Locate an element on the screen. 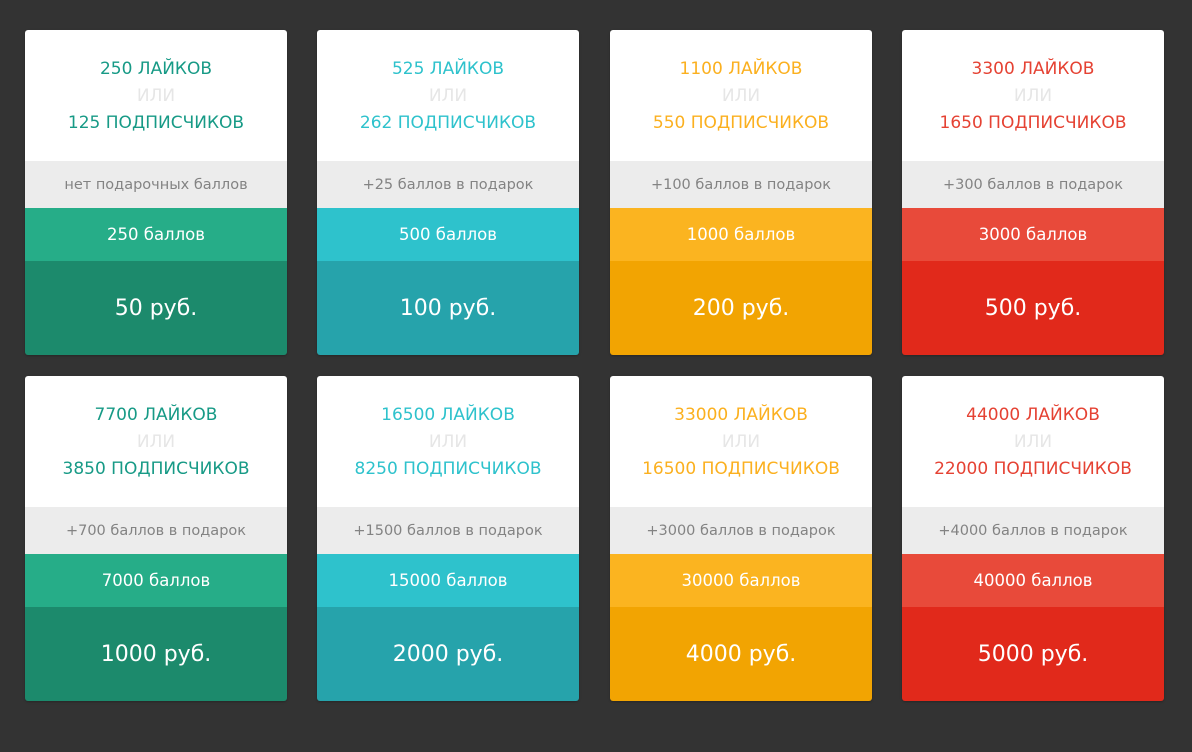  bonus-label: +1500 баллов в подарок is located at coordinates (448, 530).